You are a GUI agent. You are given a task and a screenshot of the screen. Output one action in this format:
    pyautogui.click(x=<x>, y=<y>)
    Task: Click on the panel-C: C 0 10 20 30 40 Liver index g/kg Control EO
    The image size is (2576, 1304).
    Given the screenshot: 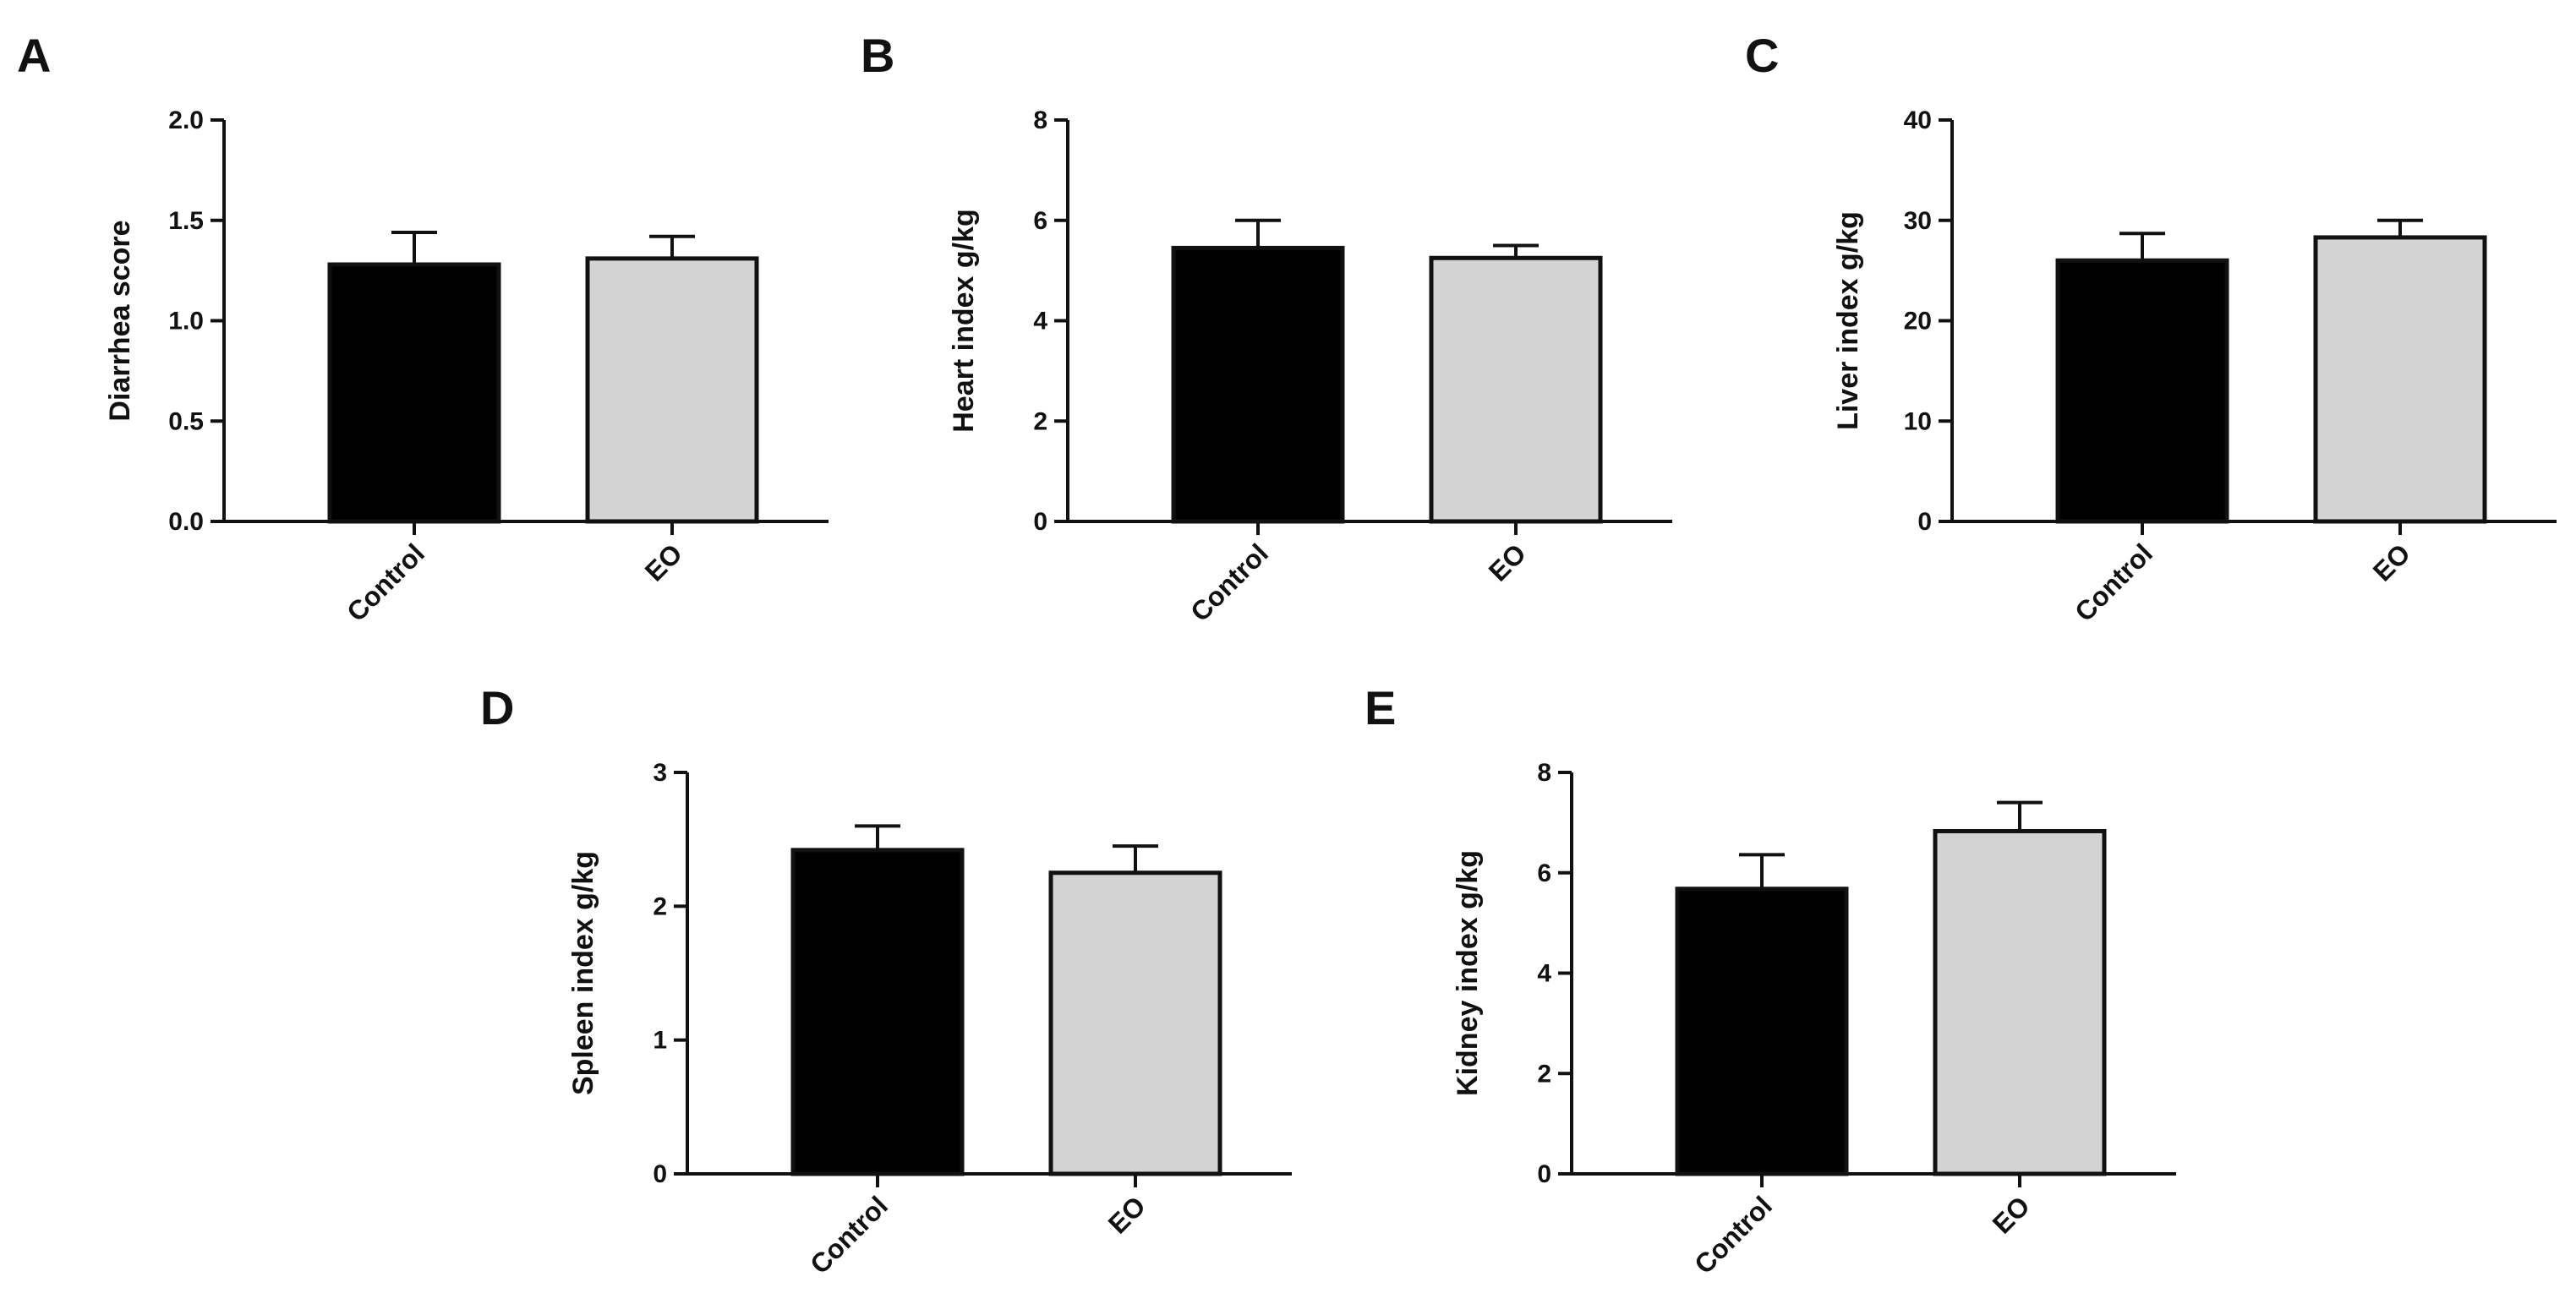 What is the action you would take?
    pyautogui.click(x=2151, y=328)
    